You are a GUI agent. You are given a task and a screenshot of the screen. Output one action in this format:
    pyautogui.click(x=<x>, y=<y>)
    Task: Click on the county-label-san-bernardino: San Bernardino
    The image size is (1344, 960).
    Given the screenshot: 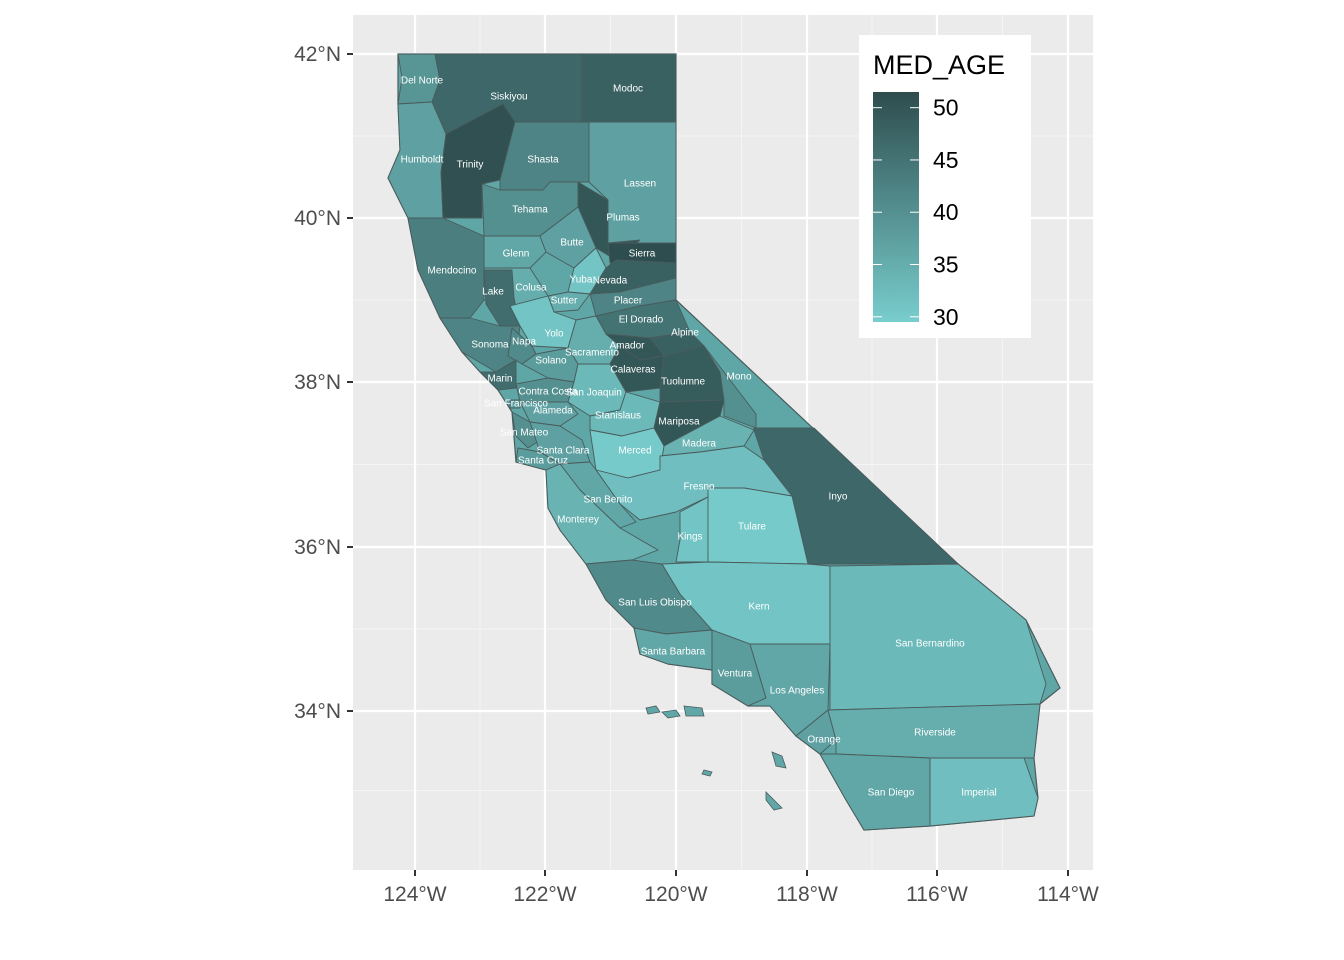 What is the action you would take?
    pyautogui.click(x=930, y=644)
    